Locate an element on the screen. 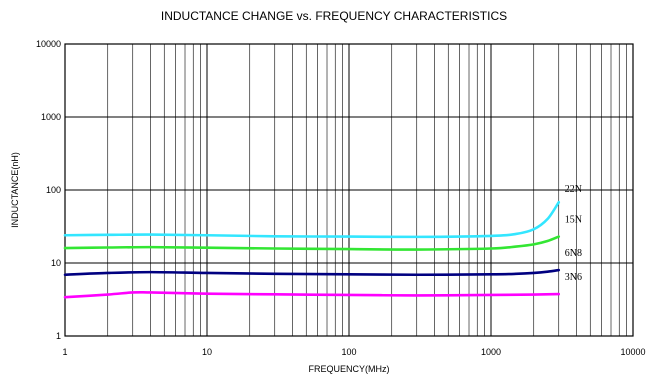  x-tick-label: 100 is located at coordinates (348, 352).